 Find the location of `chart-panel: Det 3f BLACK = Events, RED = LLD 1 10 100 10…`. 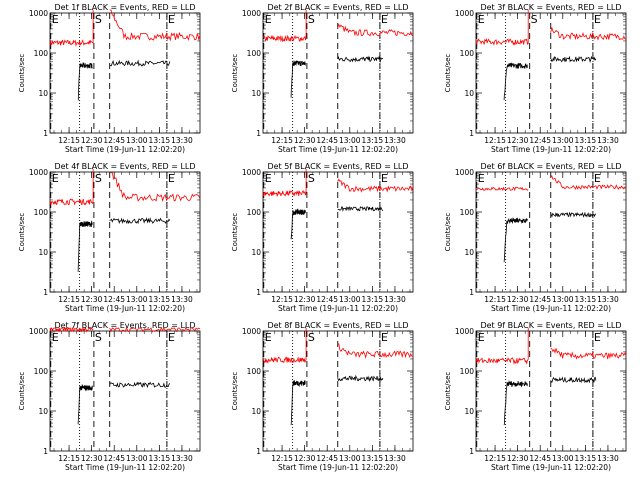

chart-panel: Det 3f BLACK = Events, RED = LLD 1 10 100 10… is located at coordinates (535, 78).